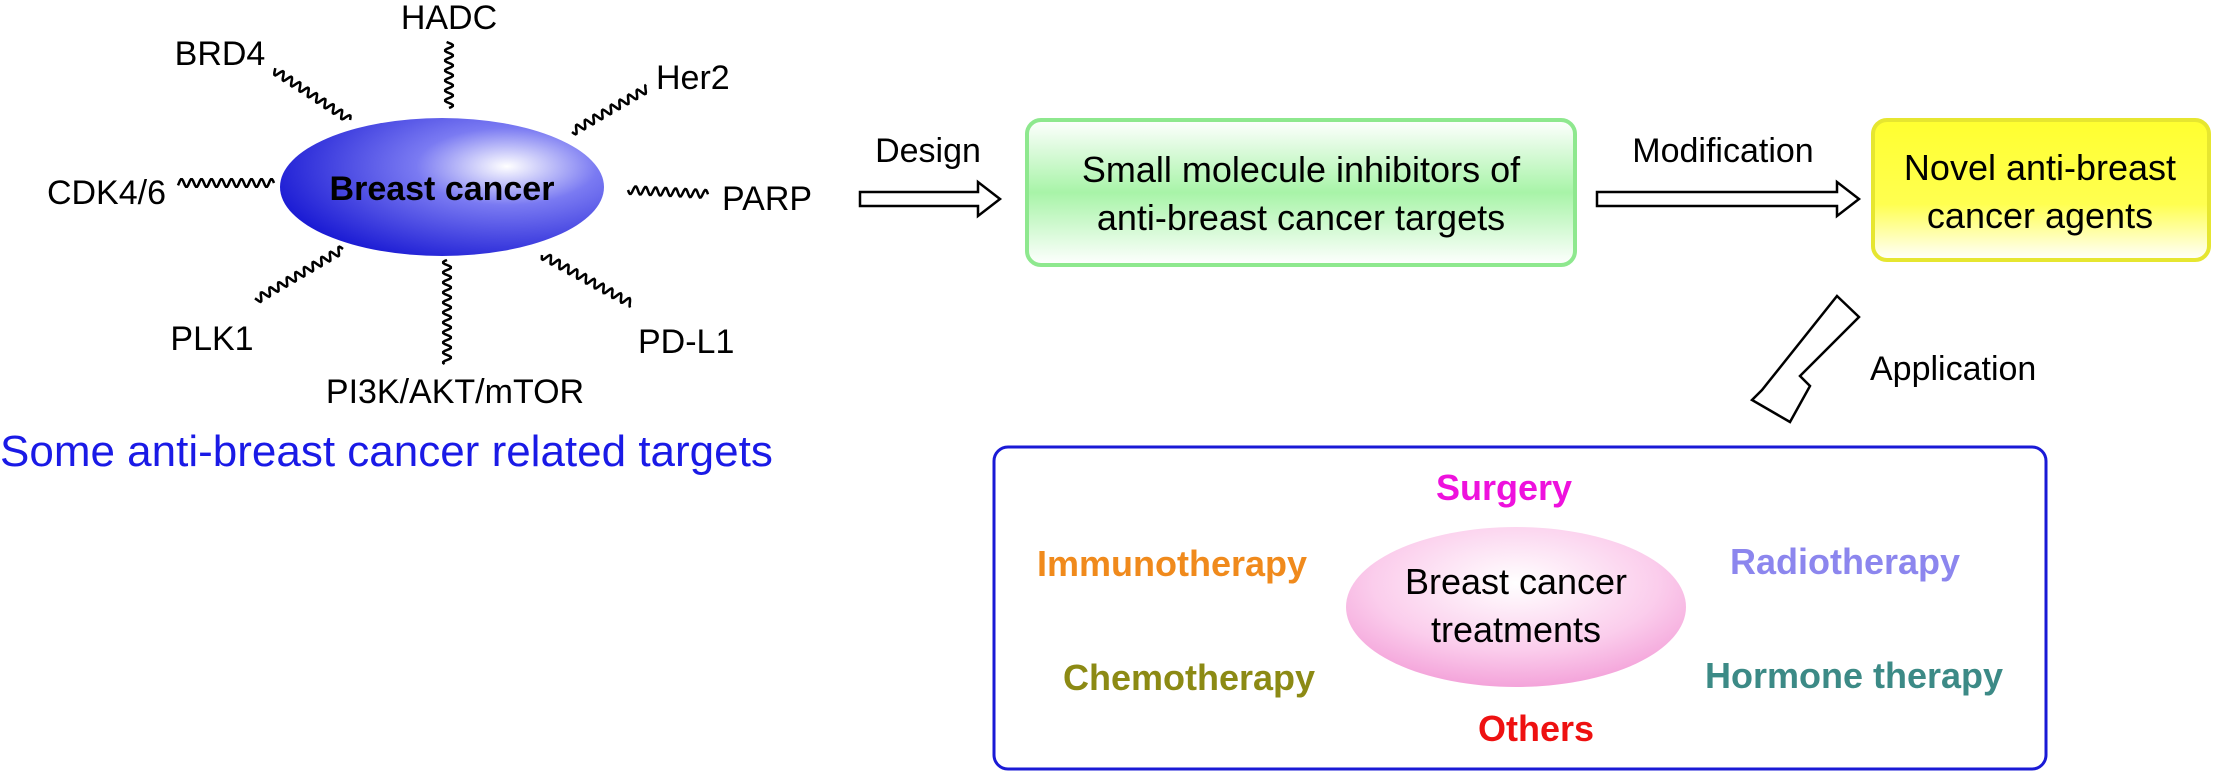  I want to click on target-label-parp: PARP, so click(767, 199).